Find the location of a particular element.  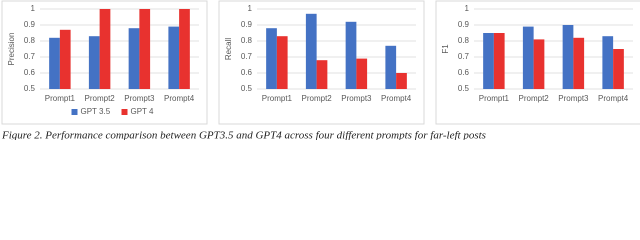

y-axis-label: F1 is located at coordinates (445, 49).